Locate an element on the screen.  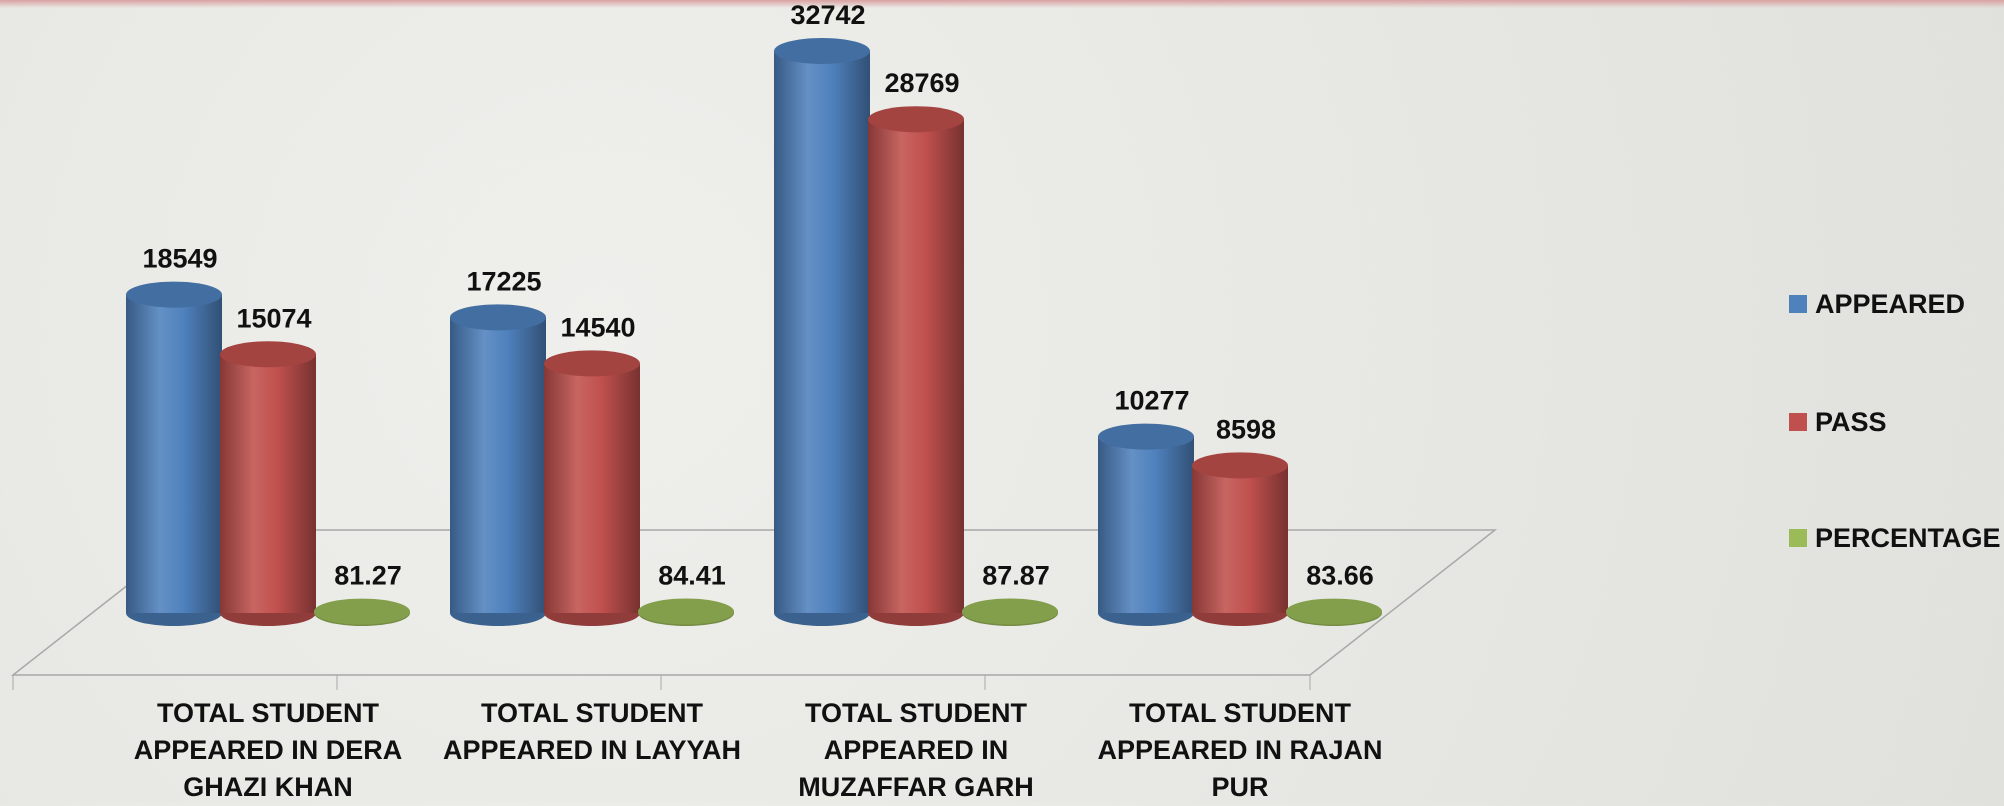
data-label: 84.41 is located at coordinates (692, 576).